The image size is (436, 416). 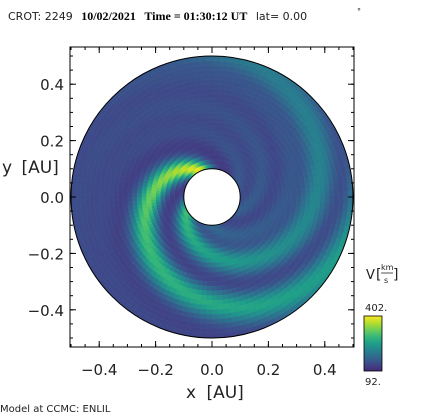 I want to click on y-tick-label: −0.4, so click(x=46, y=311).